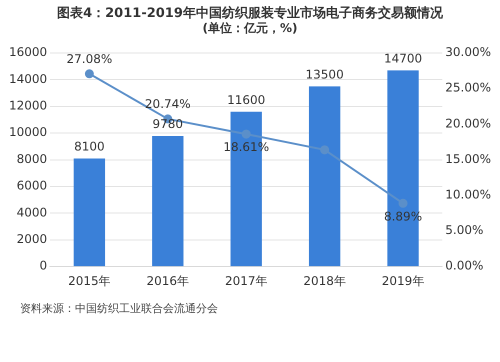 The image size is (500, 362). Describe the element at coordinates (89, 281) in the screenshot. I see `x-tick-label: 2015年` at that location.